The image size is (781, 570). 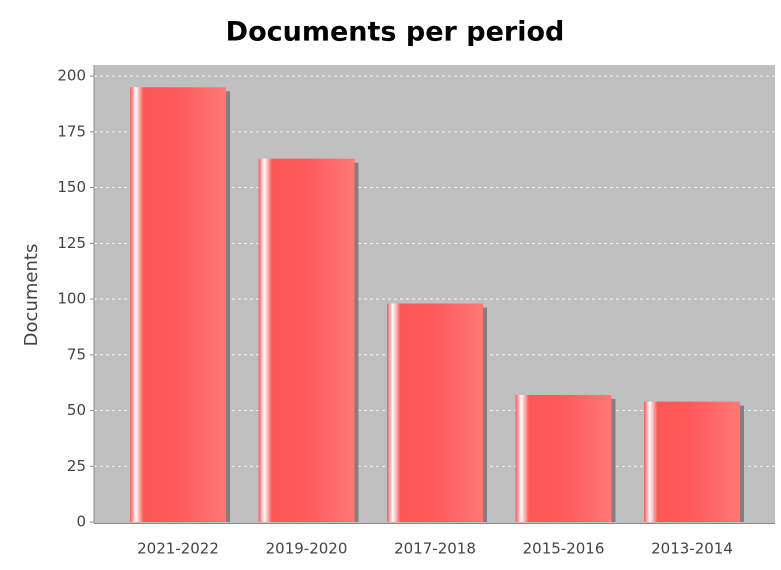 I want to click on y-tick-label: 100, so click(x=71, y=299).